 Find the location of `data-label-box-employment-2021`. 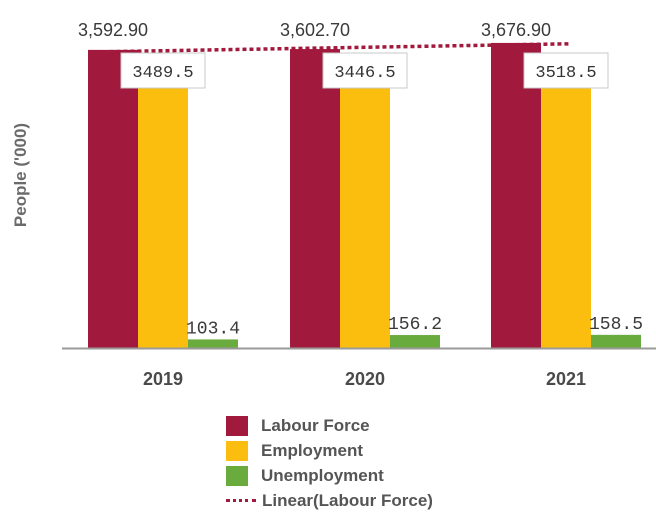

data-label-box-employment-2021 is located at coordinates (566, 70).